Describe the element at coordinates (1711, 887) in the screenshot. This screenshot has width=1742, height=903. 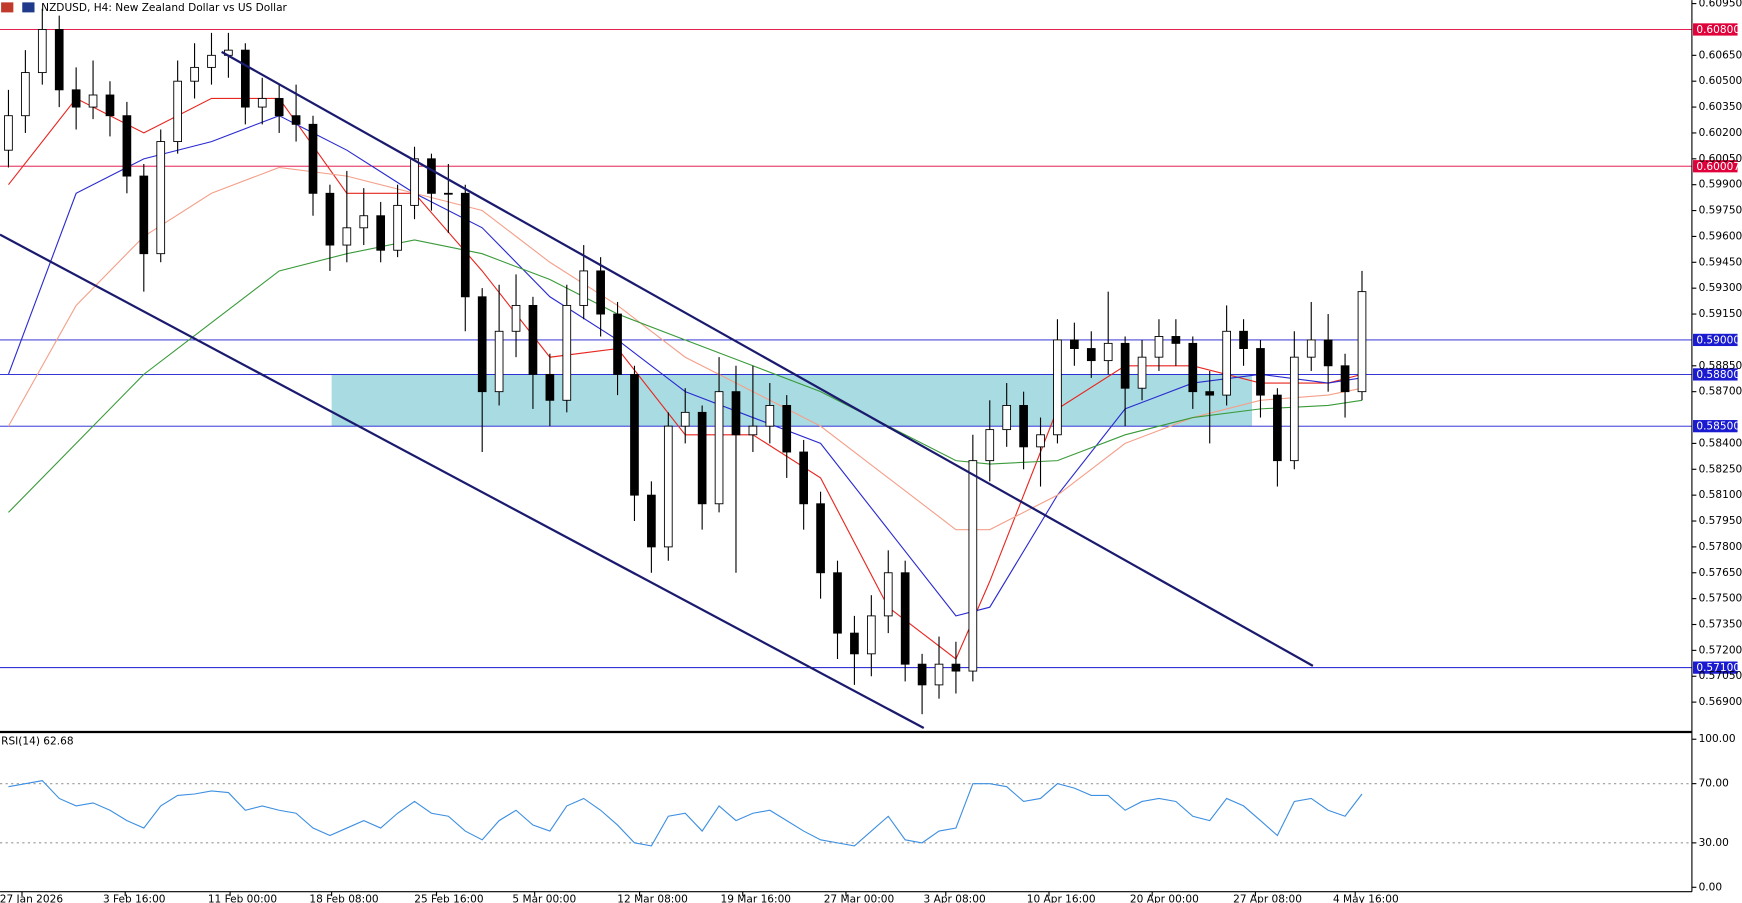
I see `y-tick-label: 0.00` at that location.